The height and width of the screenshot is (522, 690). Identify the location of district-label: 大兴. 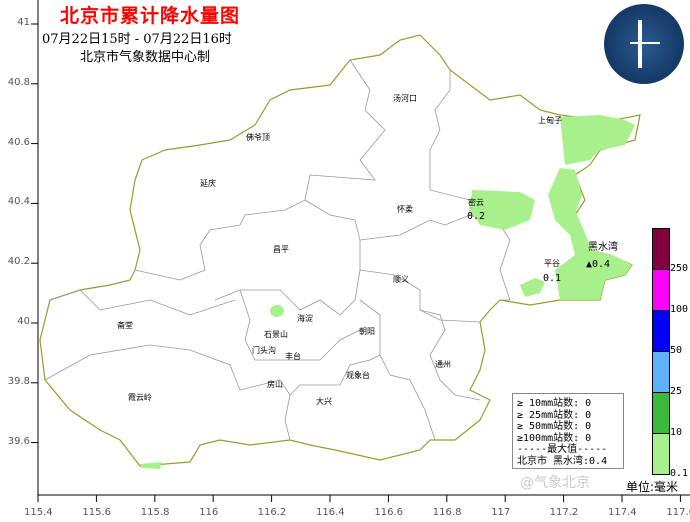
(324, 401).